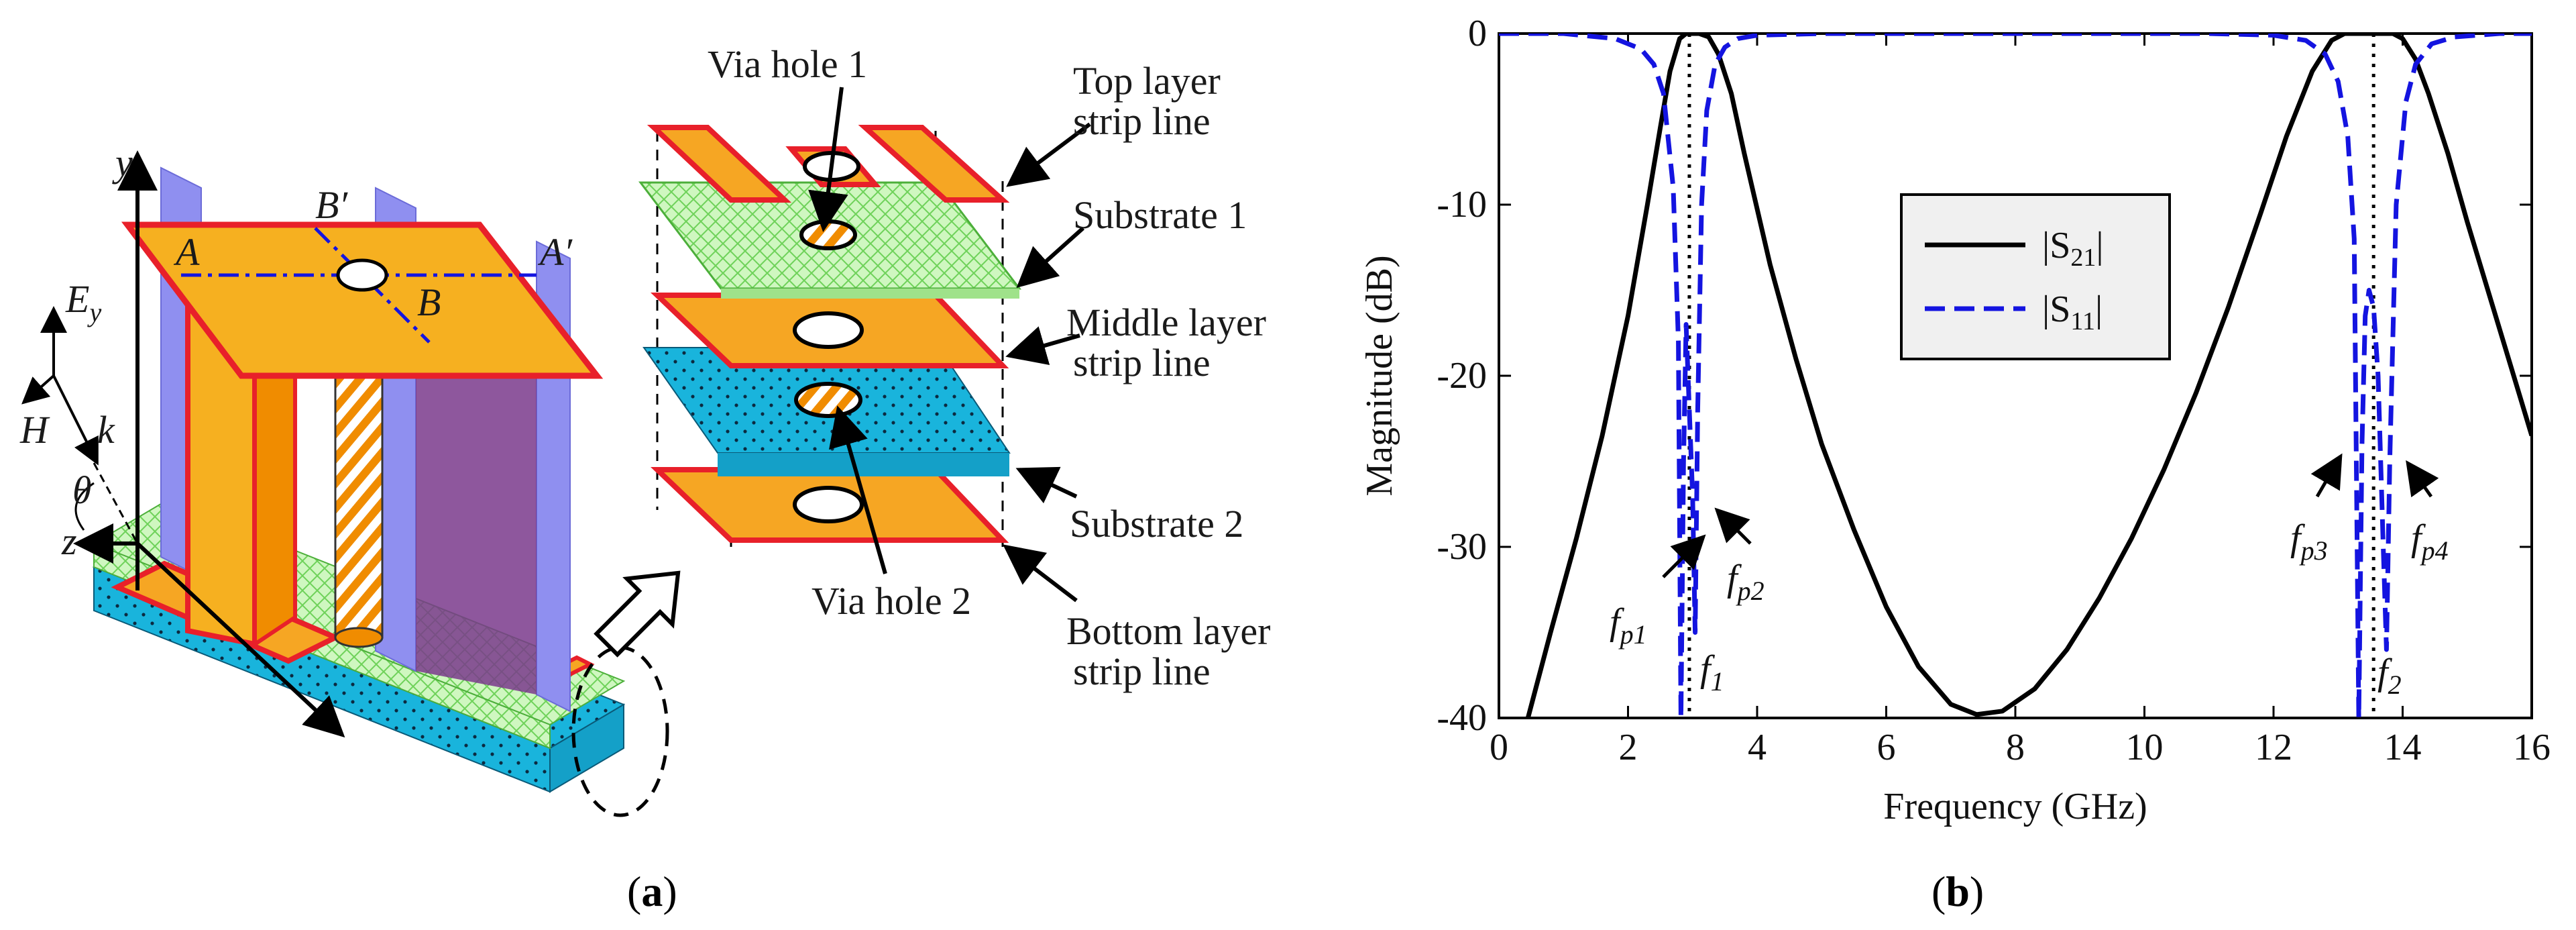  Describe the element at coordinates (719, 164) in the screenshot. I see `top-strip-left` at that location.